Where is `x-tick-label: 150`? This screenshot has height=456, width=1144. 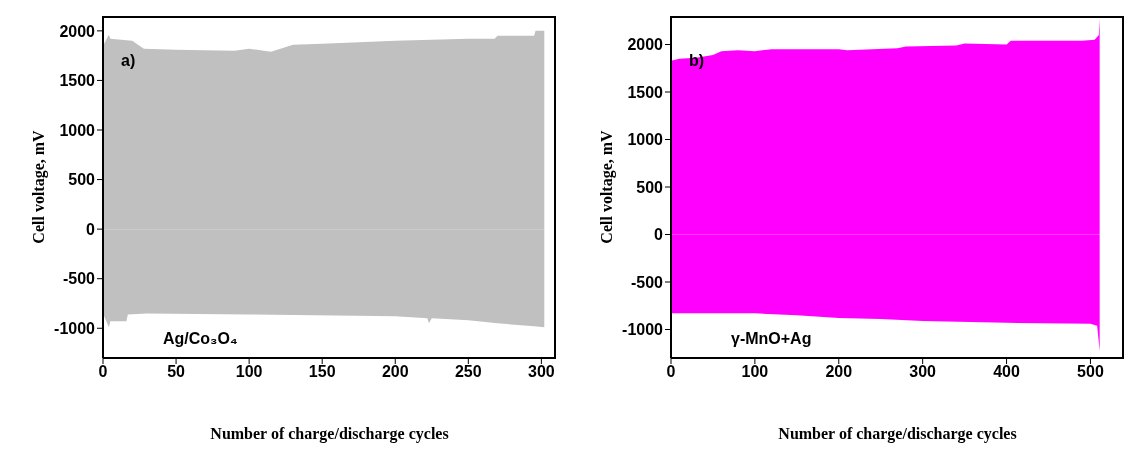
x-tick-label: 150 is located at coordinates (322, 372).